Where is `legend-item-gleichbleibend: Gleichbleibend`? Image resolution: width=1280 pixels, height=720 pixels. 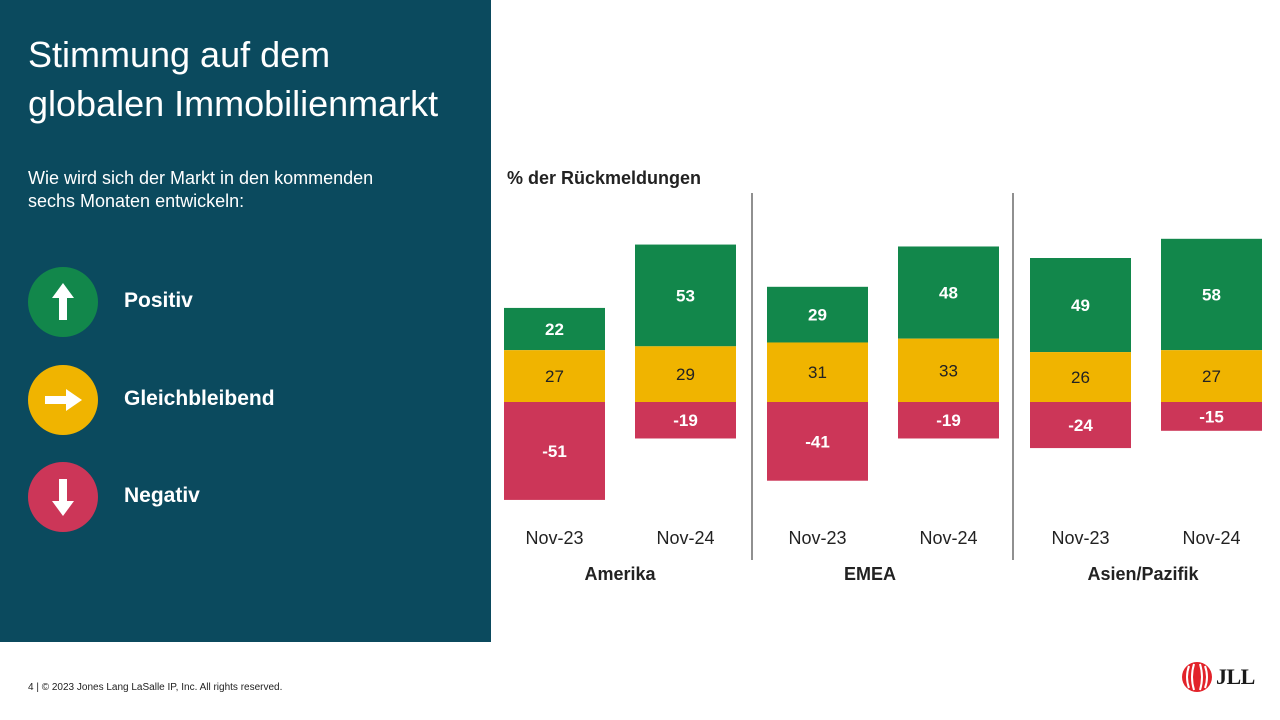
legend-item-gleichbleibend: Gleichbleibend is located at coordinates (248, 400).